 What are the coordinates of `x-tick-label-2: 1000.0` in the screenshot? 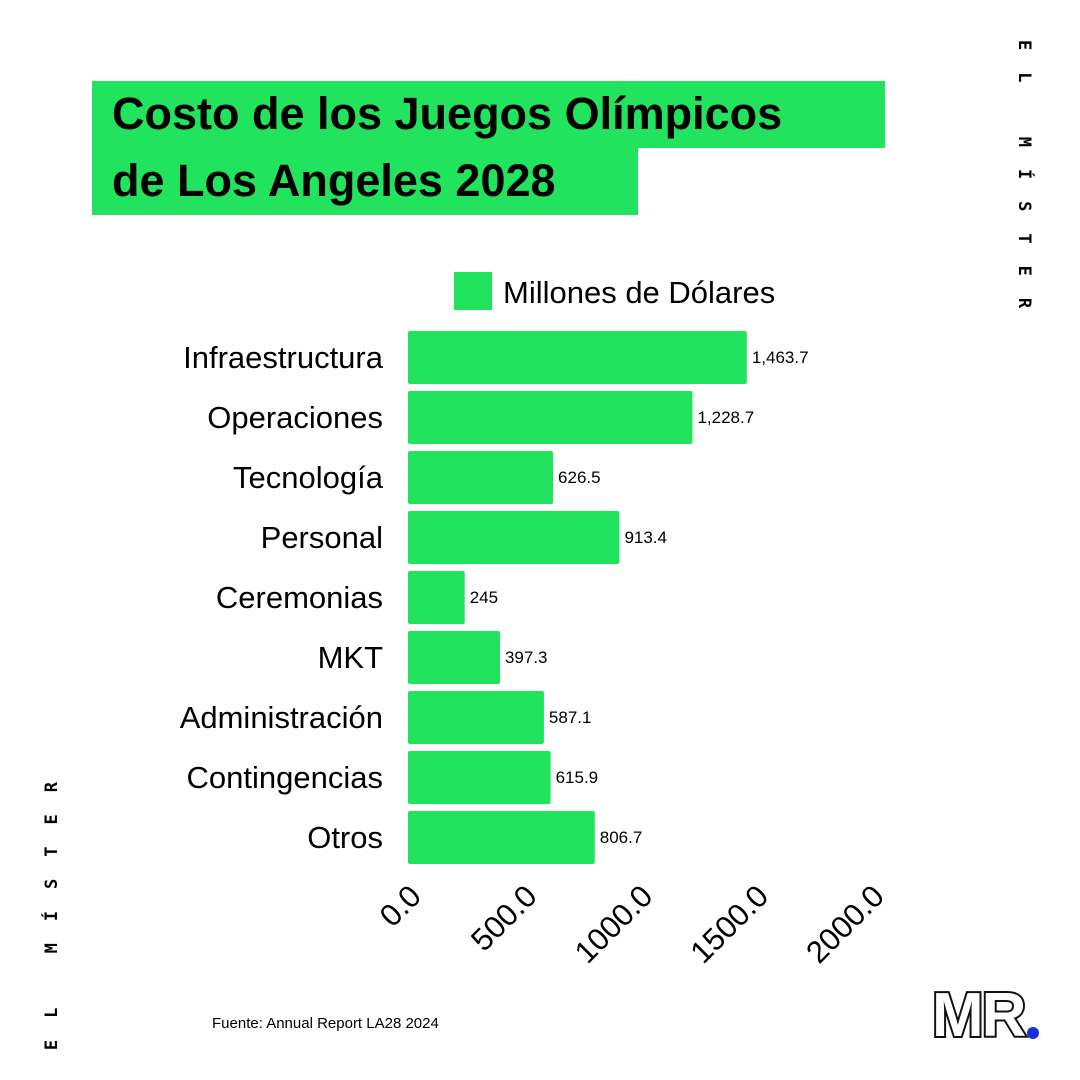 It's located at (614, 924).